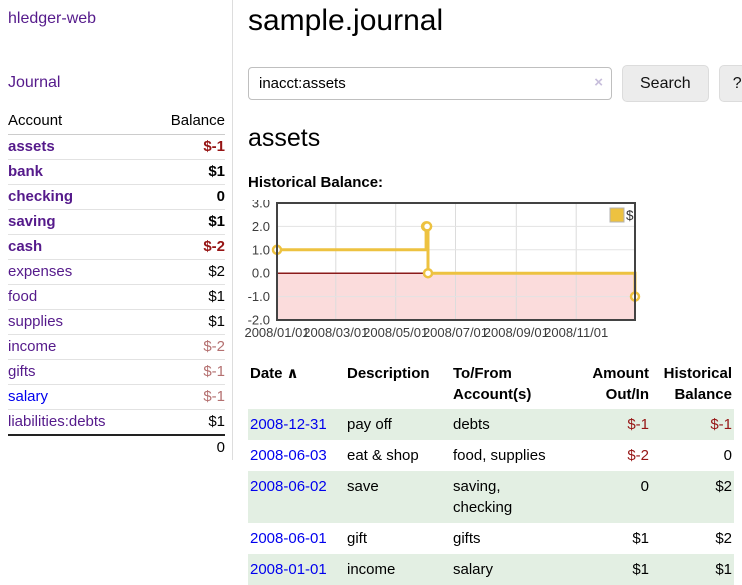  What do you see at coordinates (398, 497) in the screenshot?
I see `transaction-description: save` at bounding box center [398, 497].